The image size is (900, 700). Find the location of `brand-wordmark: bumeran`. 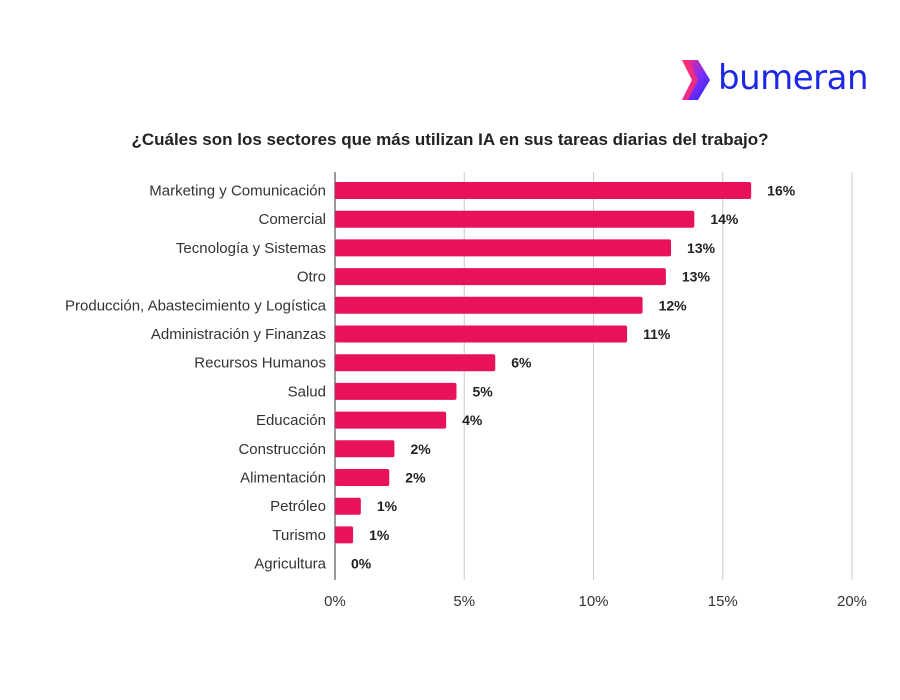

brand-wordmark: bumeran is located at coordinates (793, 78).